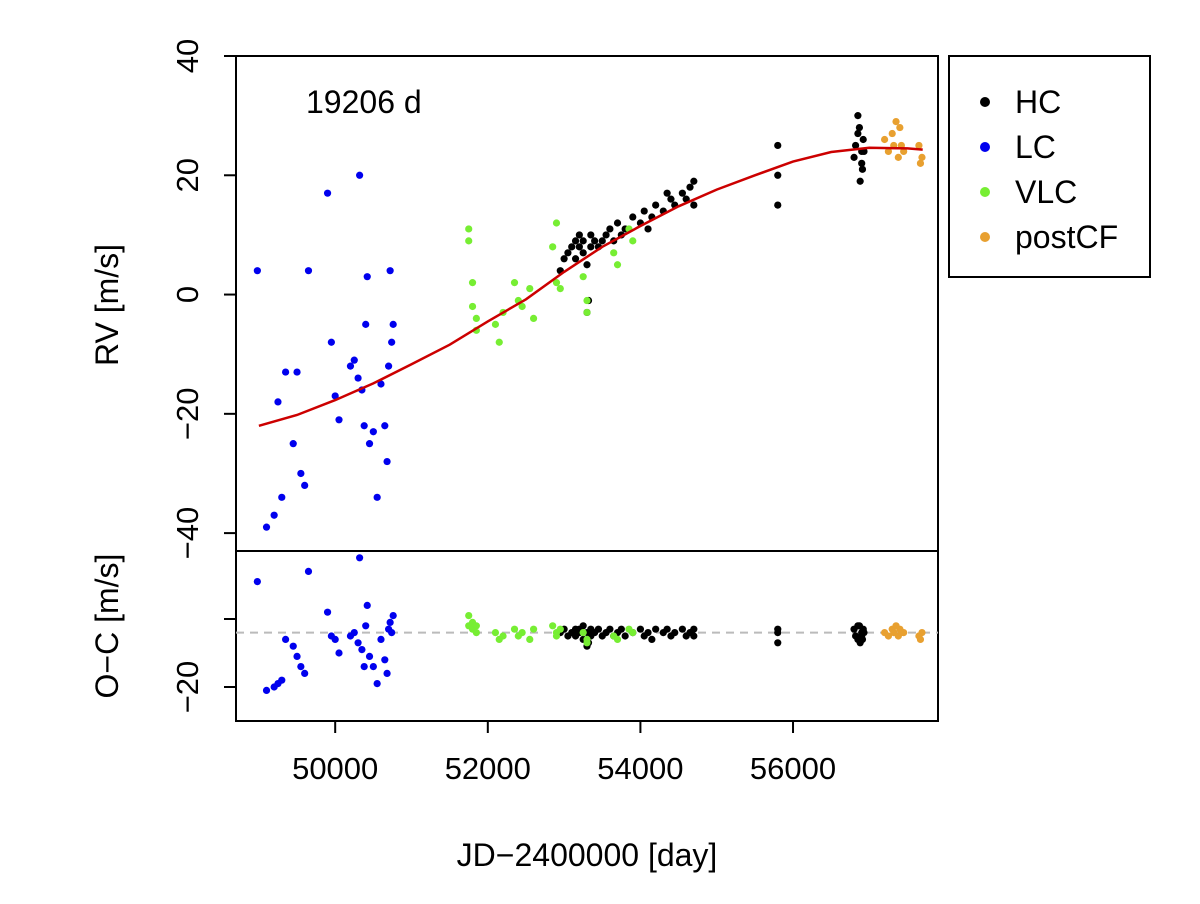 This screenshot has width=1200, height=904. Describe the element at coordinates (985, 147) in the screenshot. I see `legend-marker-lc` at that location.